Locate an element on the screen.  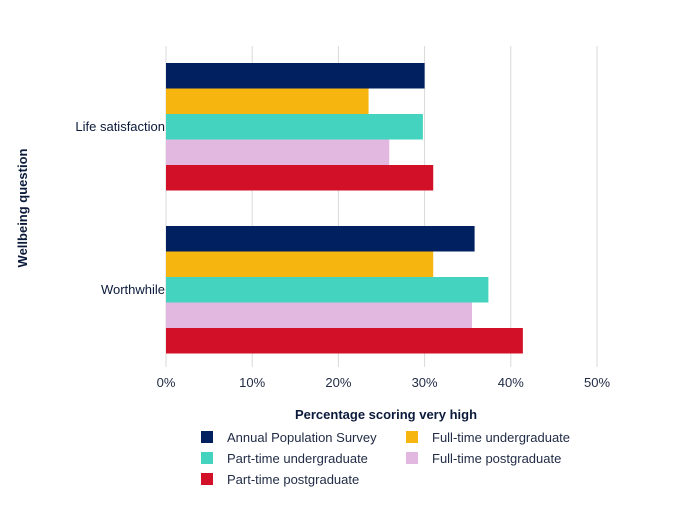
x-tick-label: 30% is located at coordinates (425, 382).